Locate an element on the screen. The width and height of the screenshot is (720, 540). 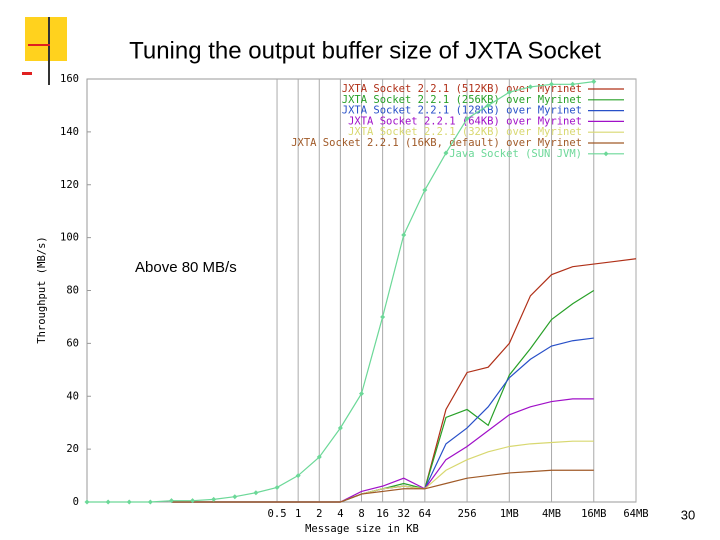
x-tick-label: 32 is located at coordinates (403, 514).